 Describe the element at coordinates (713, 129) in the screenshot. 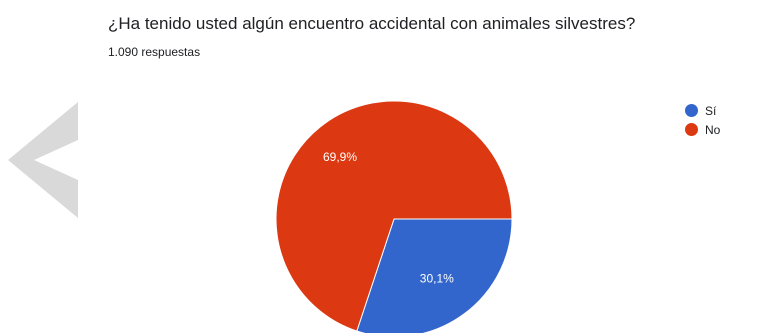

I see `legend-label-no: No` at that location.